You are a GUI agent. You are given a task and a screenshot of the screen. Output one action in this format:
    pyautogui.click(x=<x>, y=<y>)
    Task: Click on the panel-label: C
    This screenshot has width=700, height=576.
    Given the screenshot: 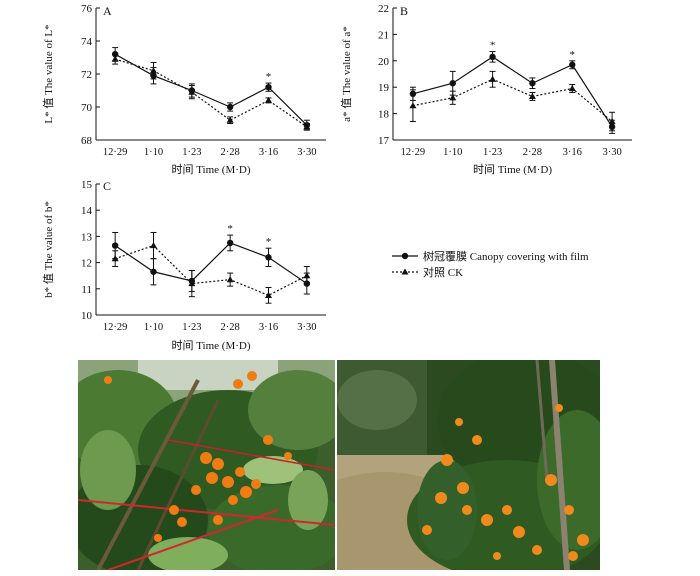 What is the action you would take?
    pyautogui.click(x=107, y=186)
    